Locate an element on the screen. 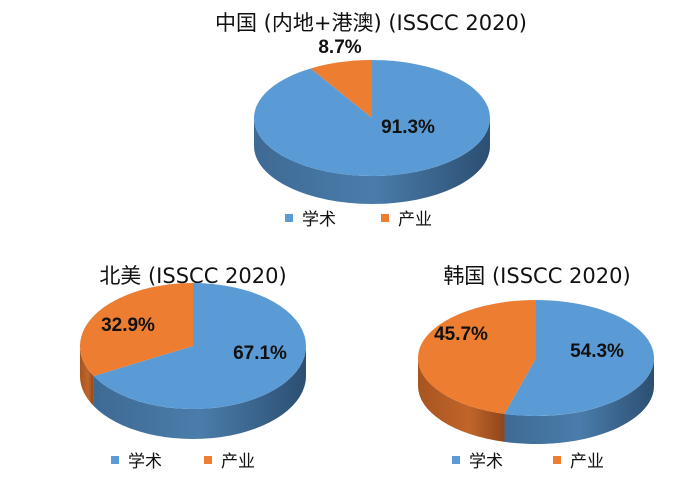 The image size is (699, 484). data-label: 45.7% is located at coordinates (461, 334).